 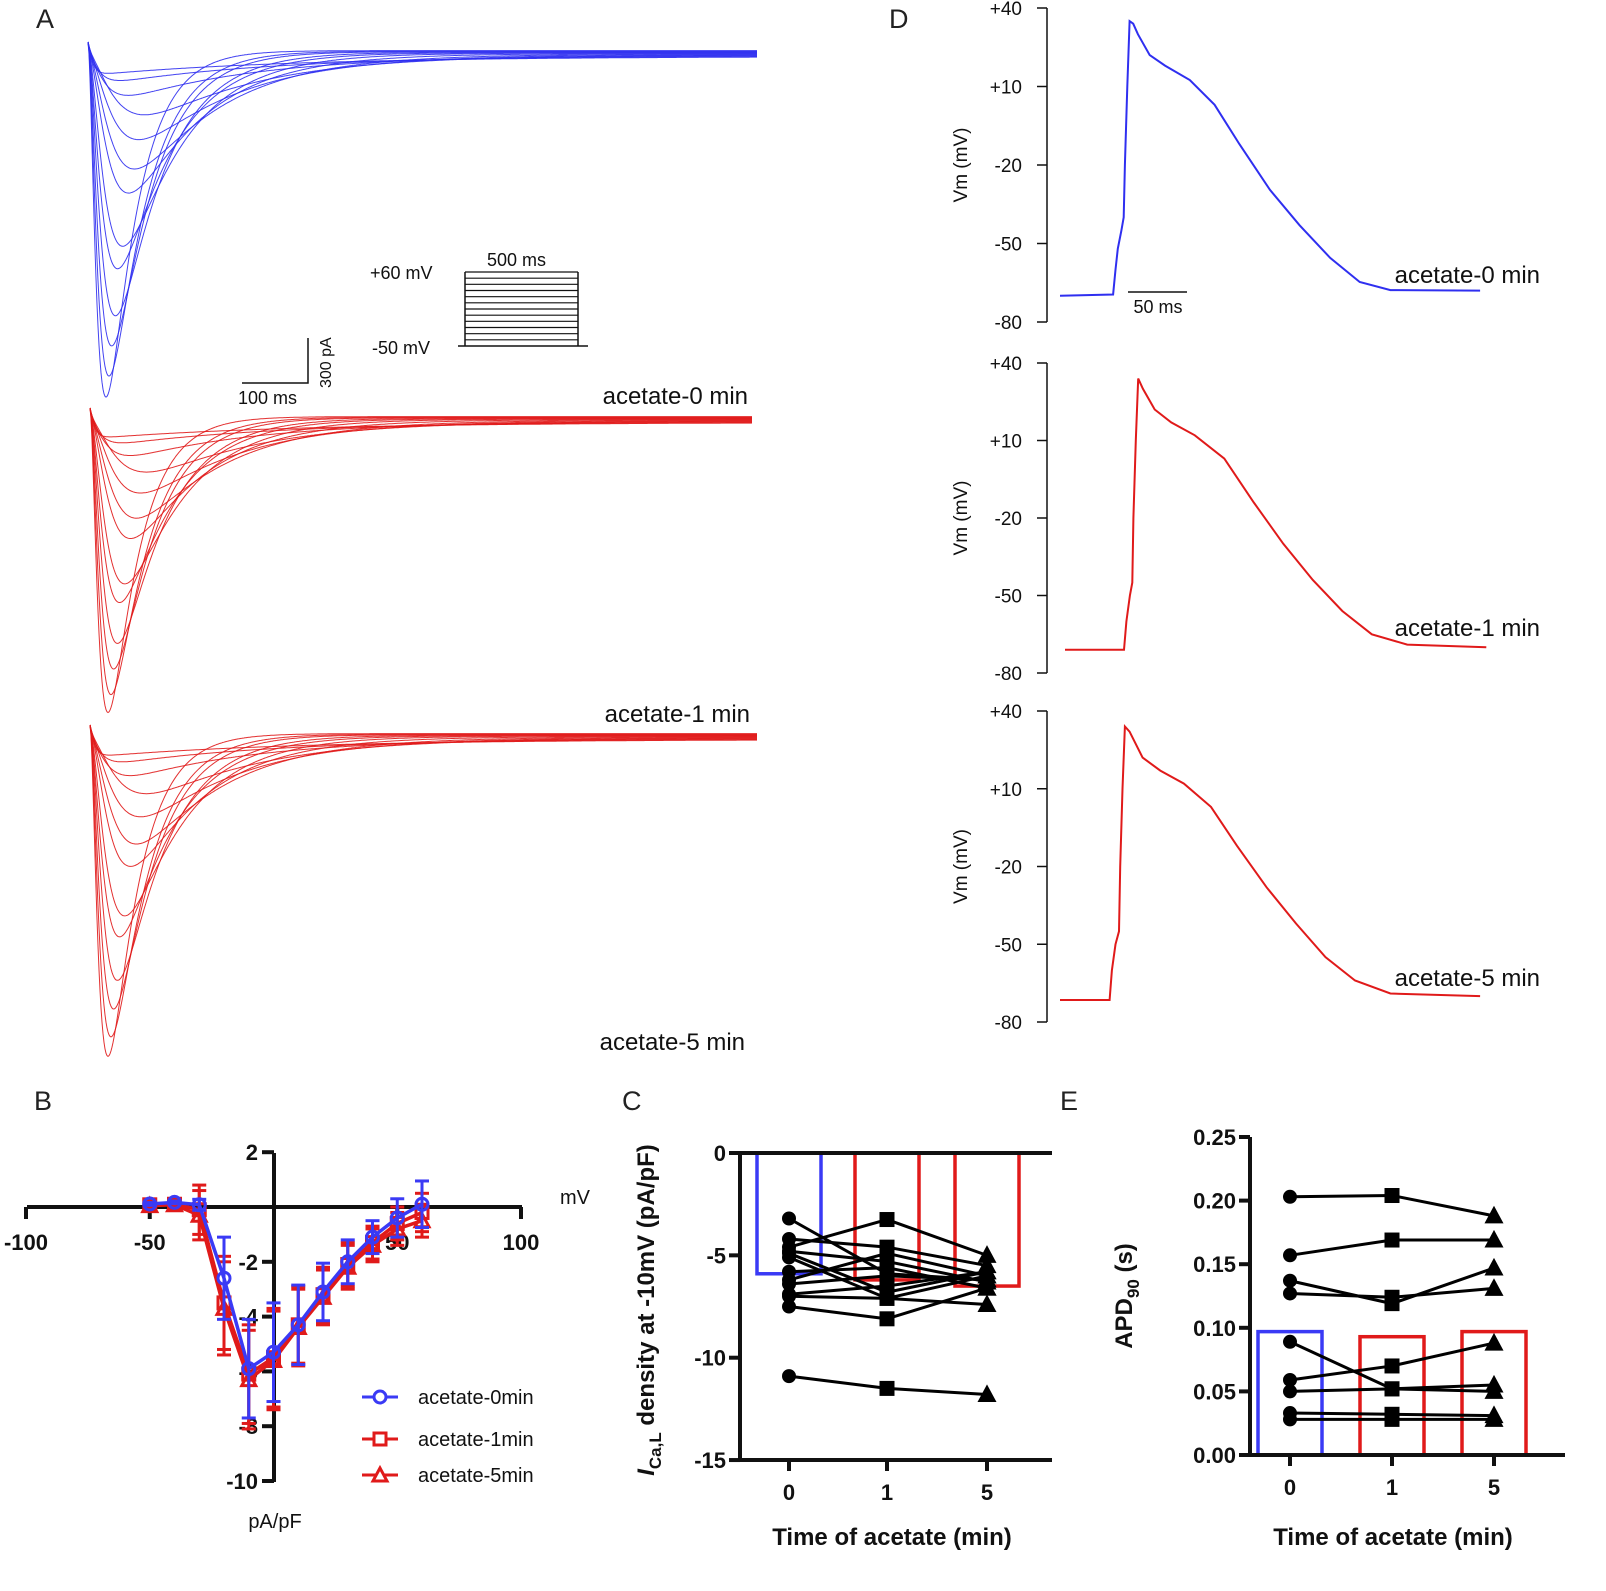 I want to click on x-tick-label: -100, so click(x=26, y=1242).